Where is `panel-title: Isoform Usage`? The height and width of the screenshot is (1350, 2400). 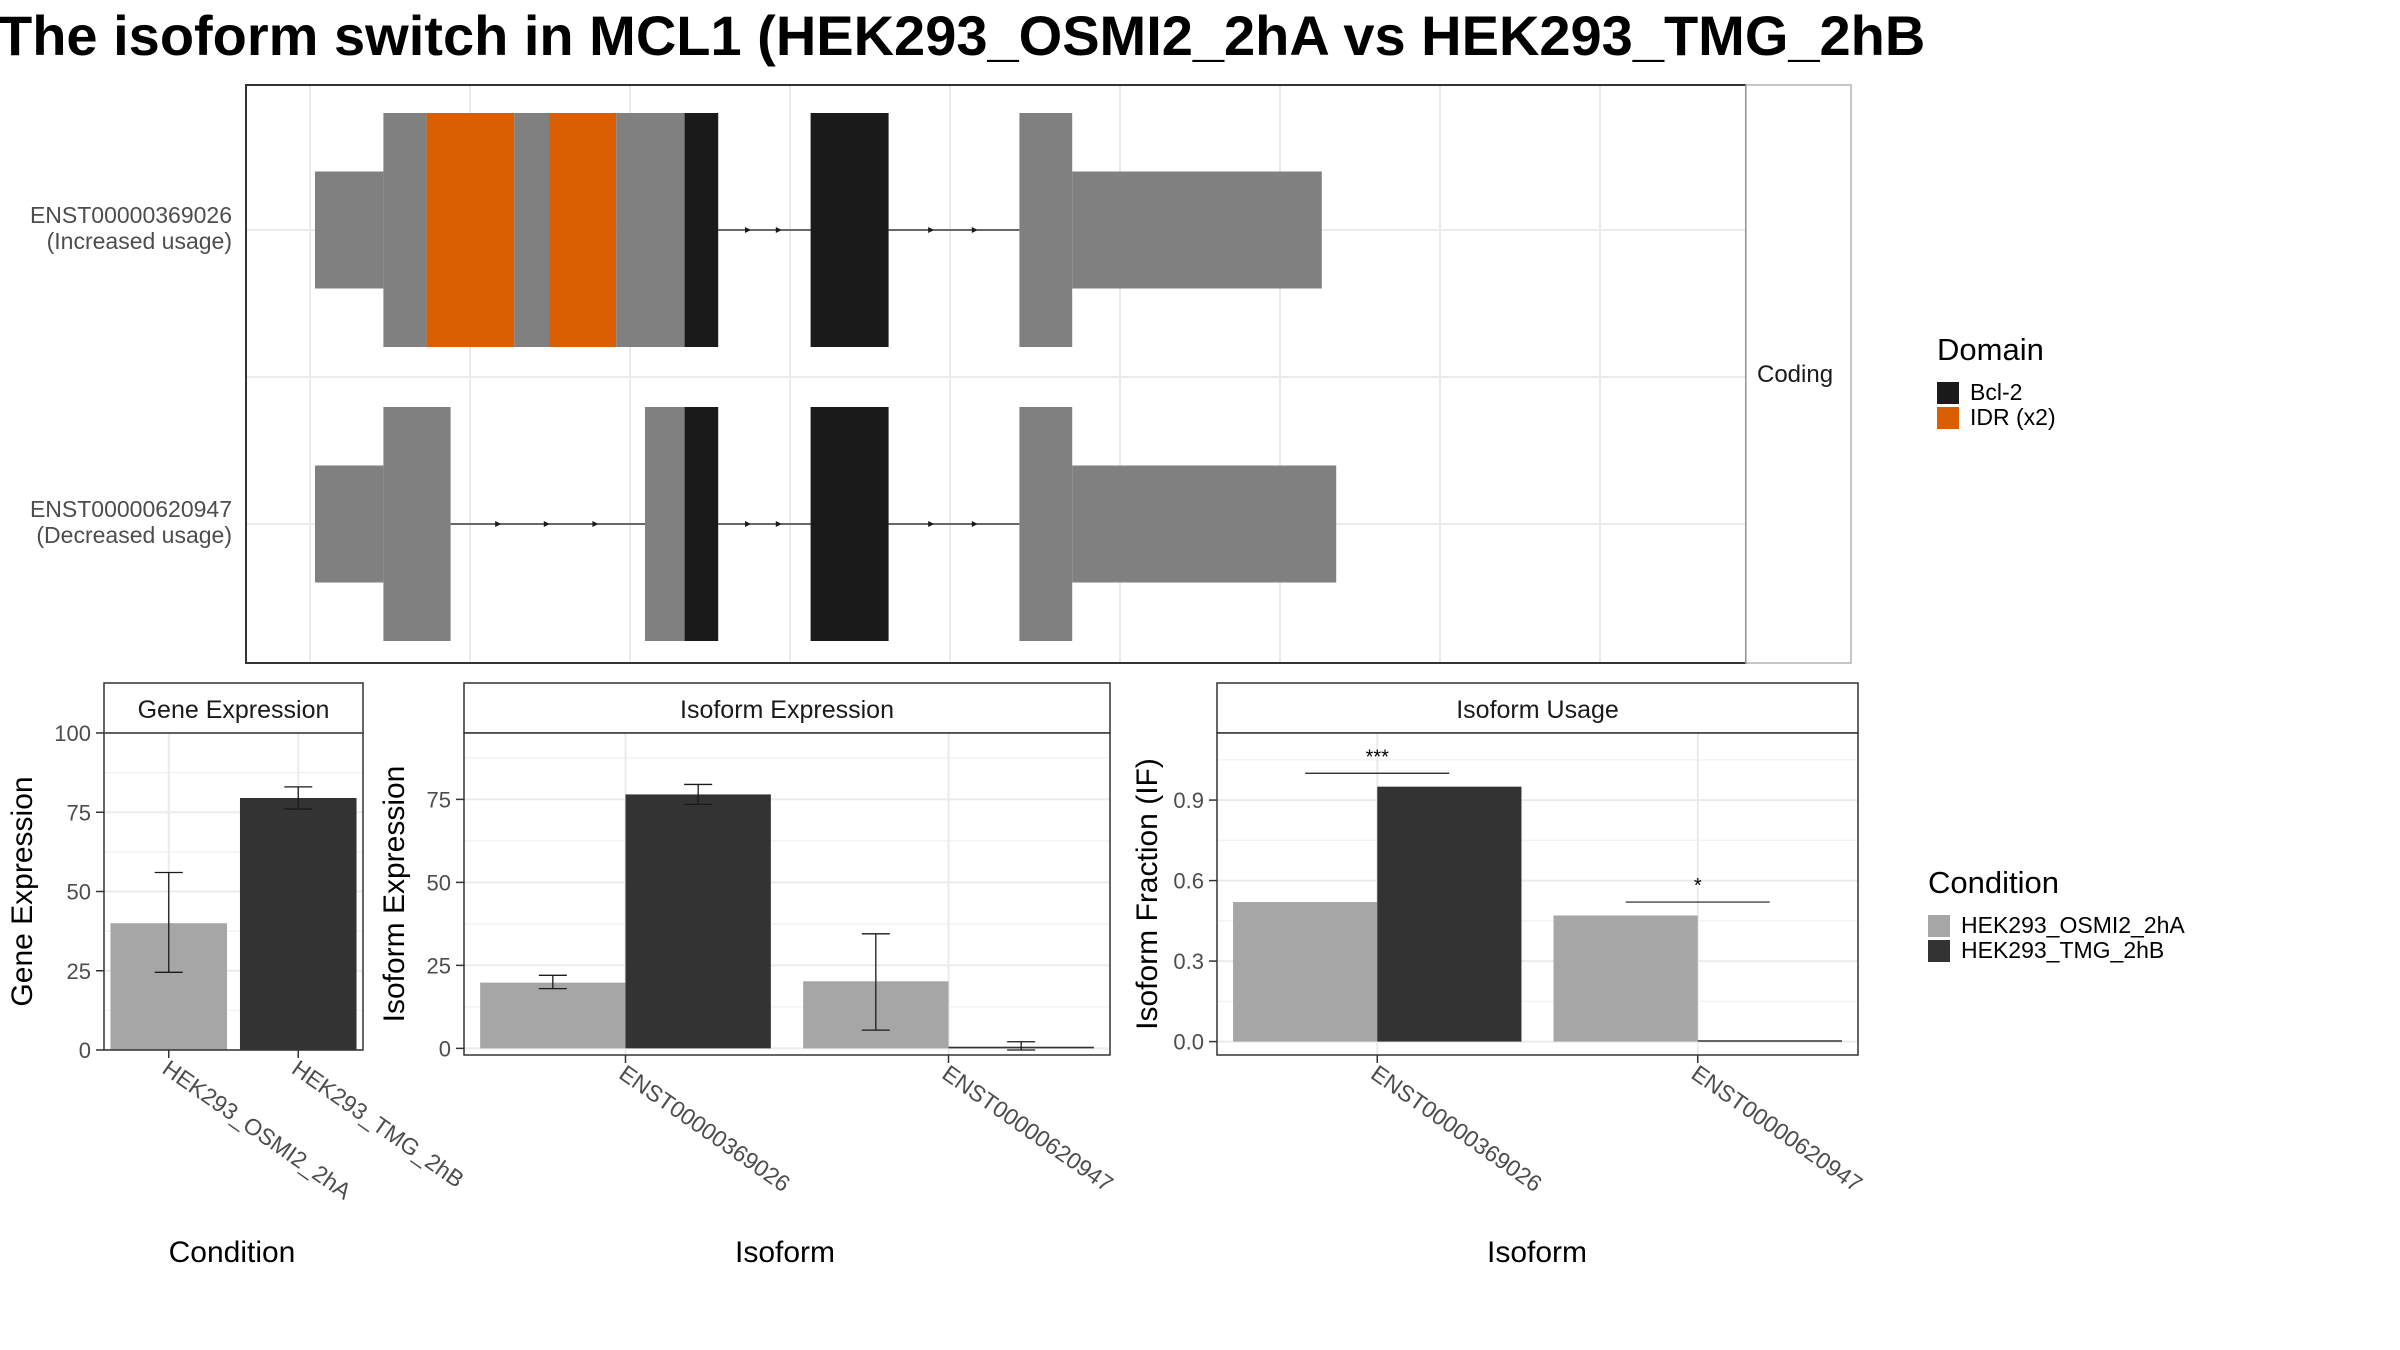
panel-title: Isoform Usage is located at coordinates (1537, 710).